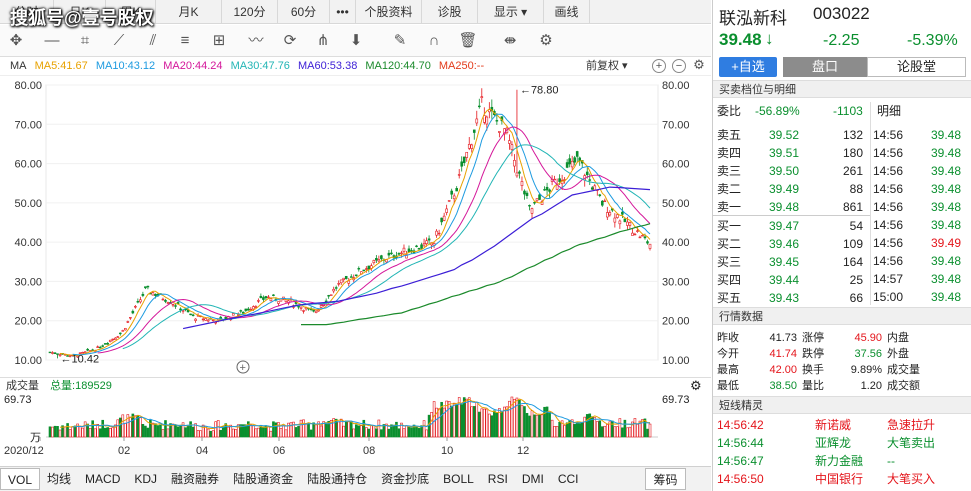  I want to click on buy-level-row: 买二 39.46 109, so click(797, 244).